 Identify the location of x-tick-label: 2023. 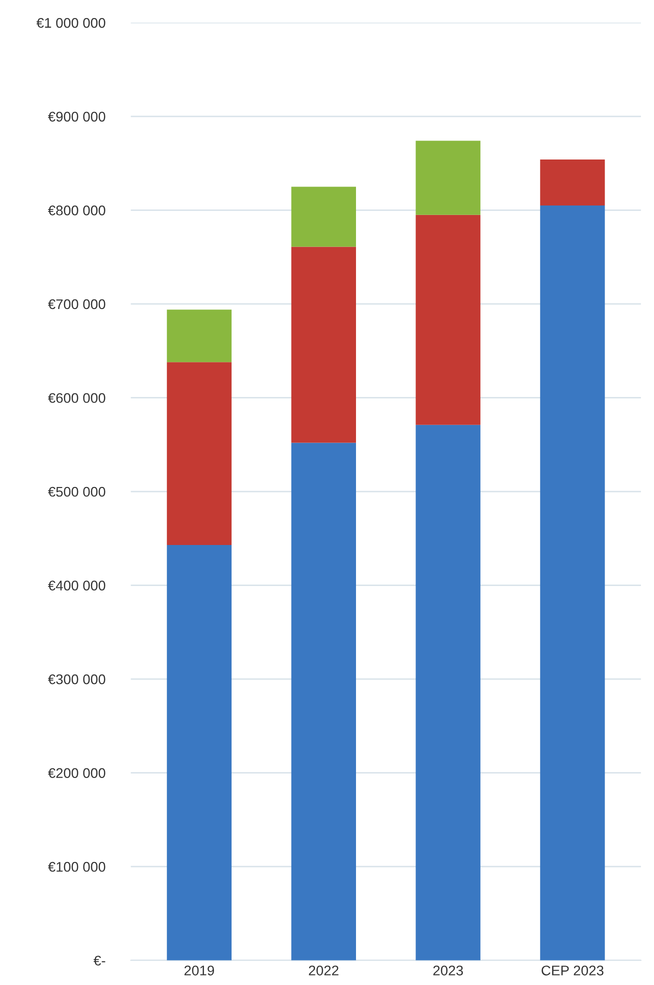
(448, 971).